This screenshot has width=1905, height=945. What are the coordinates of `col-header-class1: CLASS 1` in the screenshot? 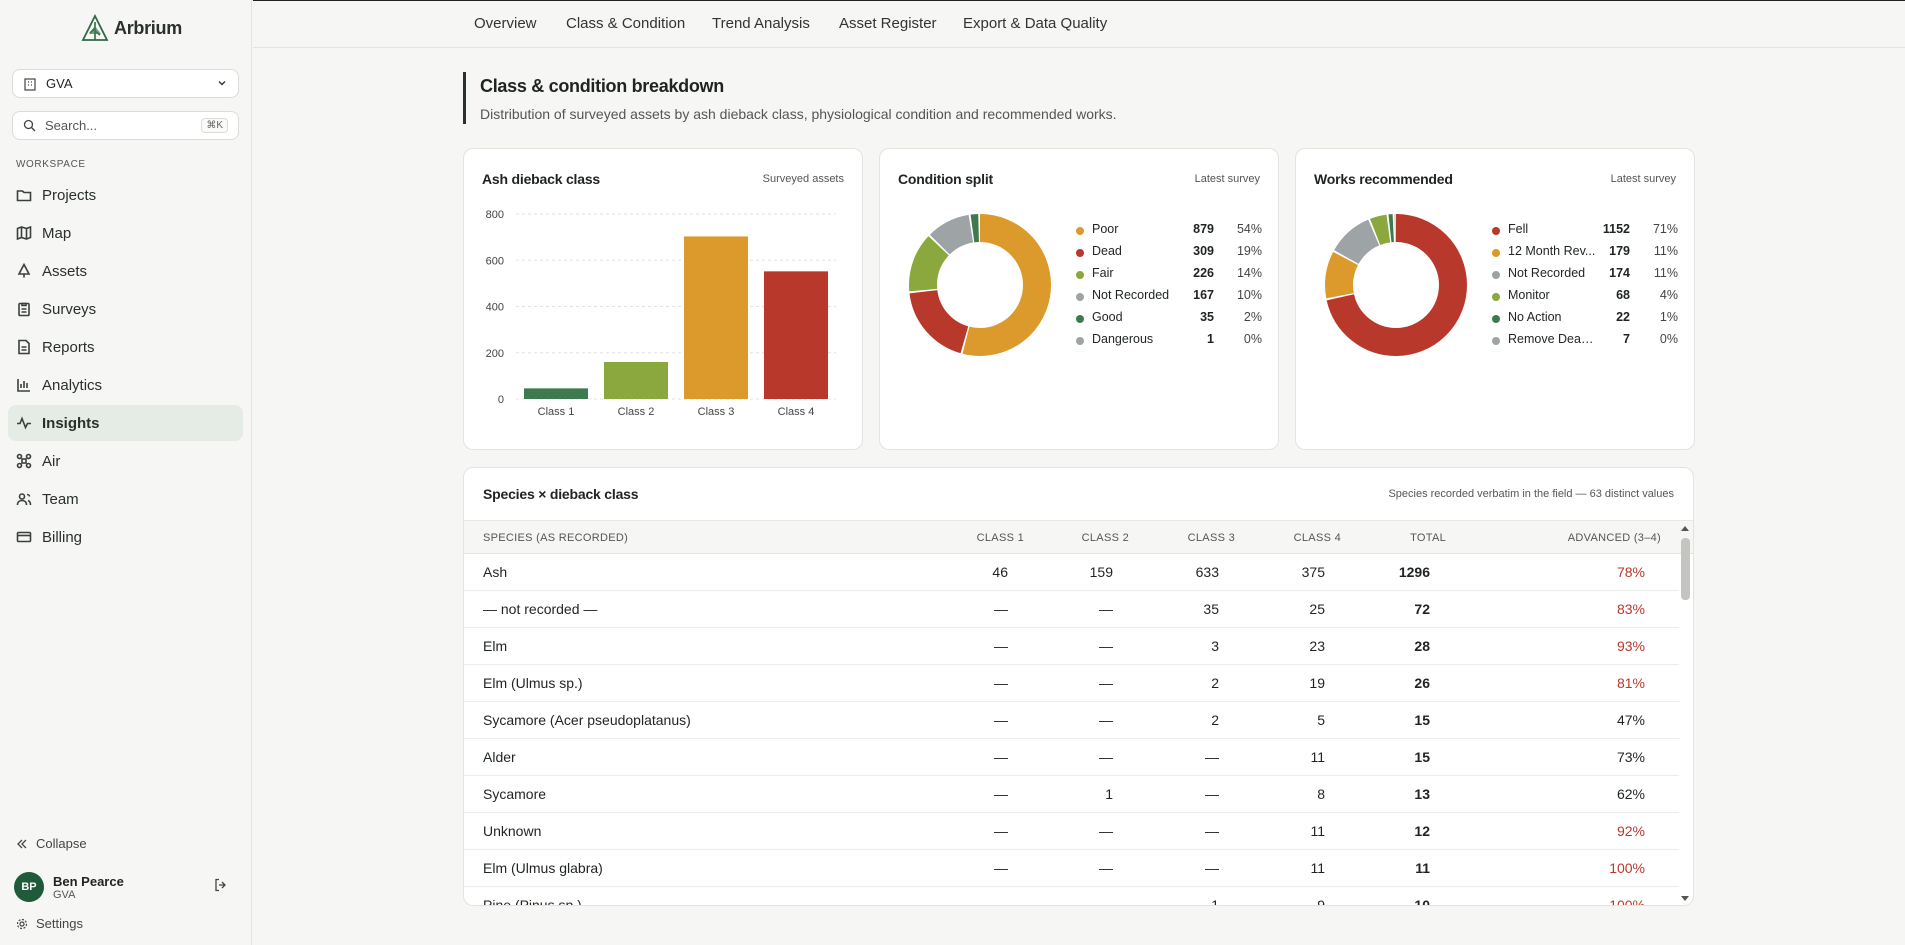 It's located at (1000, 538).